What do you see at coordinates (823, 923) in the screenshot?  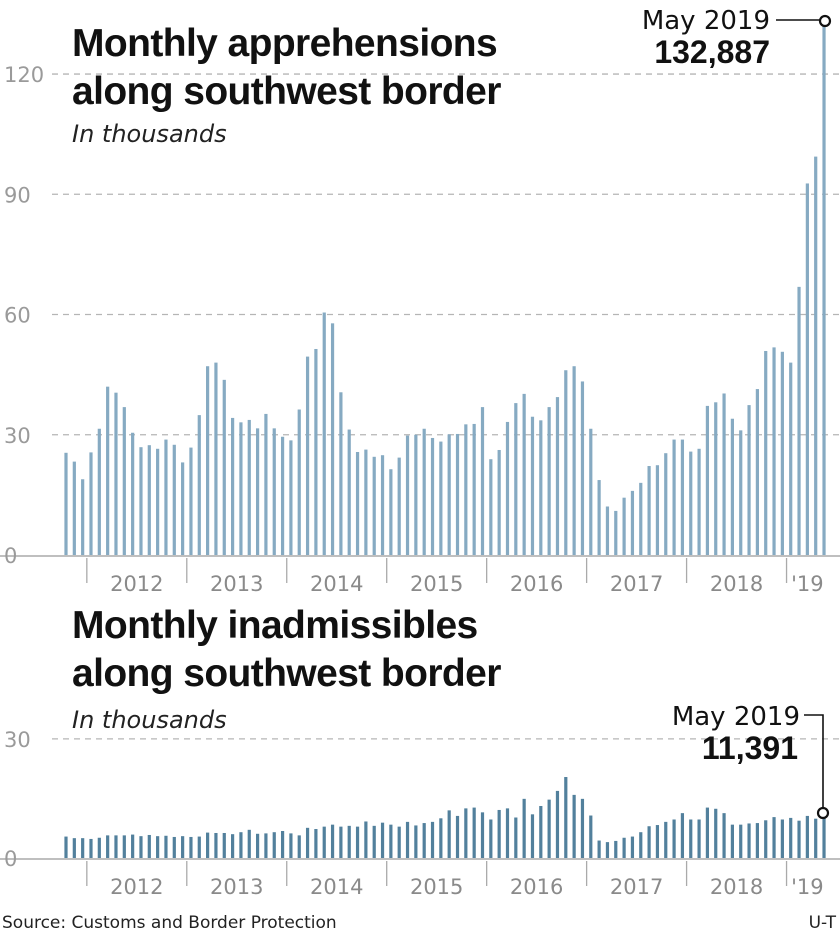 I see `credit: U-T` at bounding box center [823, 923].